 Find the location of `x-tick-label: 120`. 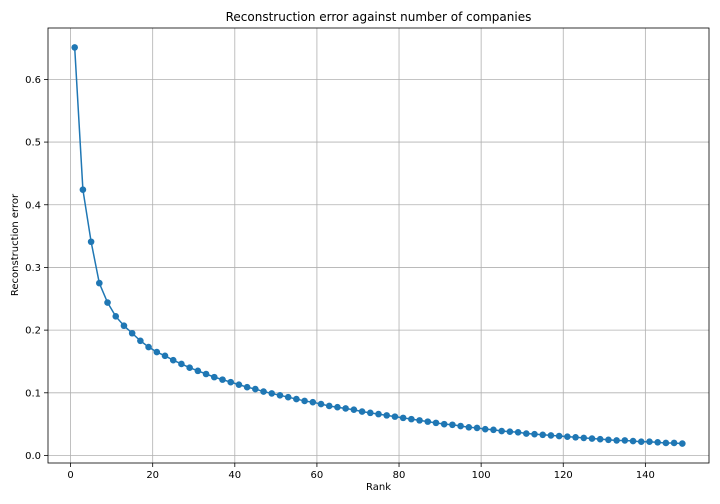

x-tick-label: 120 is located at coordinates (563, 475).